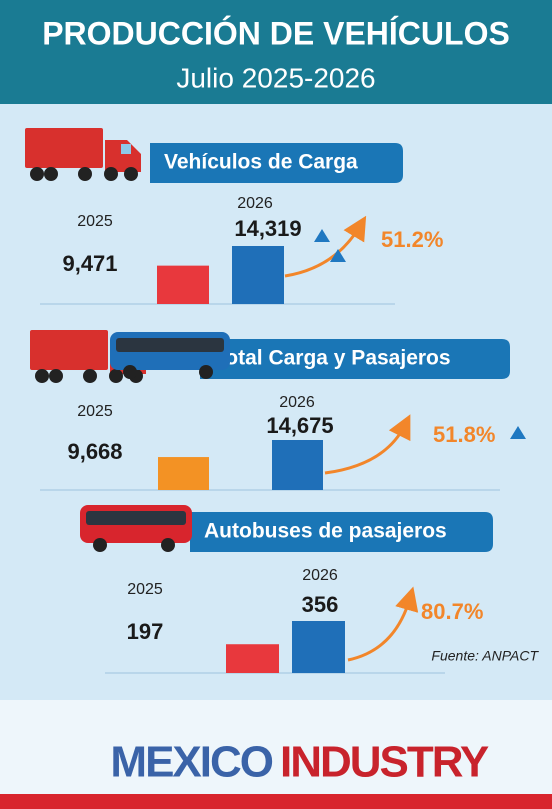 This screenshot has width=552, height=809. Describe the element at coordinates (325, 531) in the screenshot. I see `section-title: Autobuses de pasajeros` at that location.